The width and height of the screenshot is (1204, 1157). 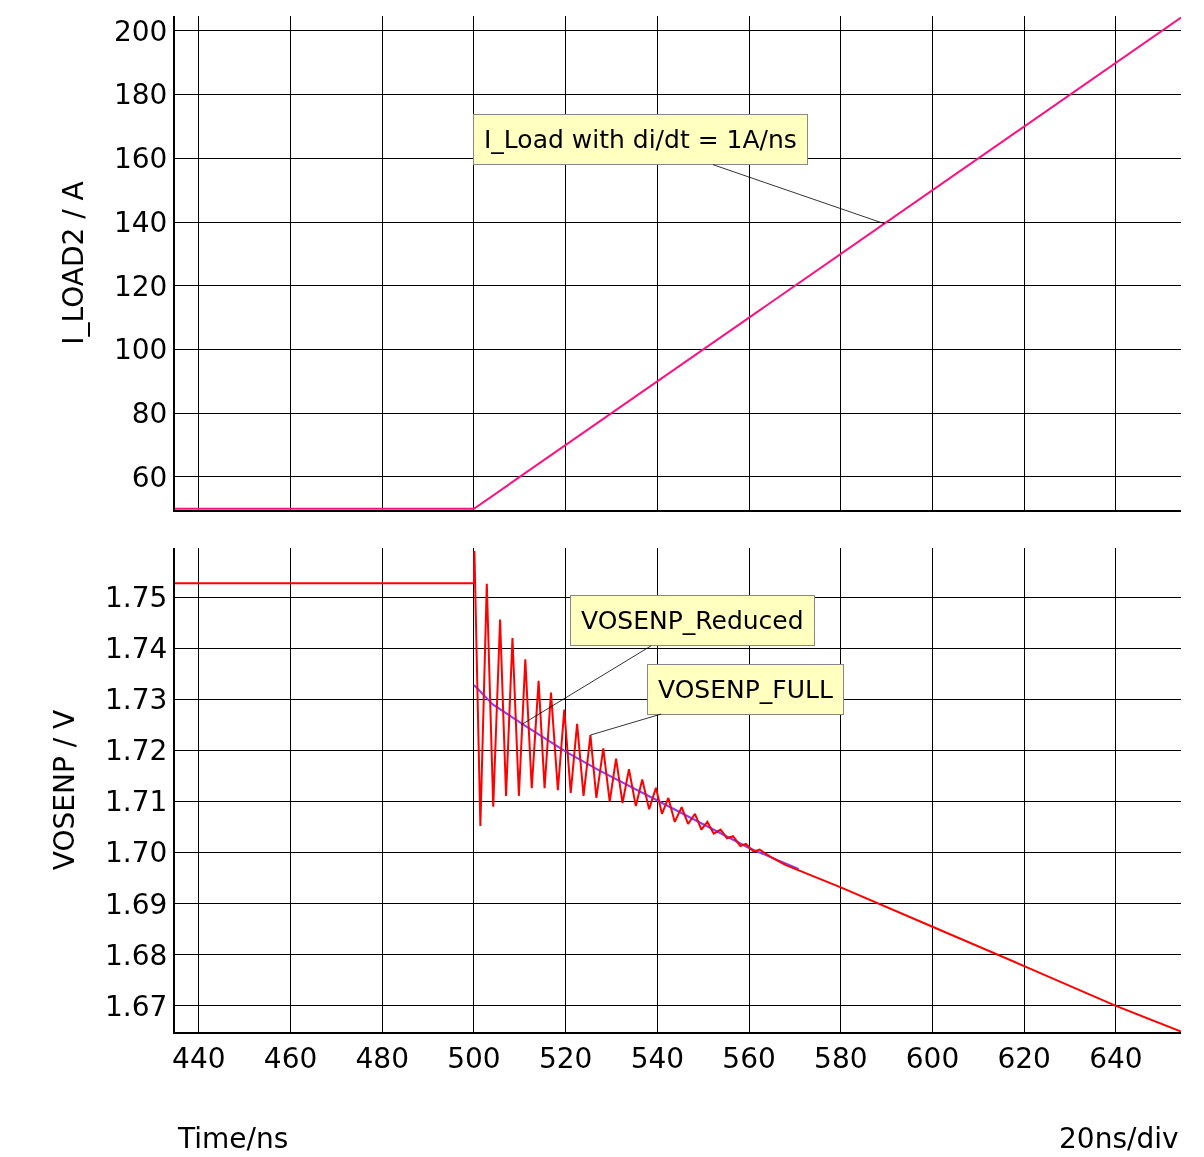 I want to click on x-tick-label: 480, so click(x=382, y=1058).